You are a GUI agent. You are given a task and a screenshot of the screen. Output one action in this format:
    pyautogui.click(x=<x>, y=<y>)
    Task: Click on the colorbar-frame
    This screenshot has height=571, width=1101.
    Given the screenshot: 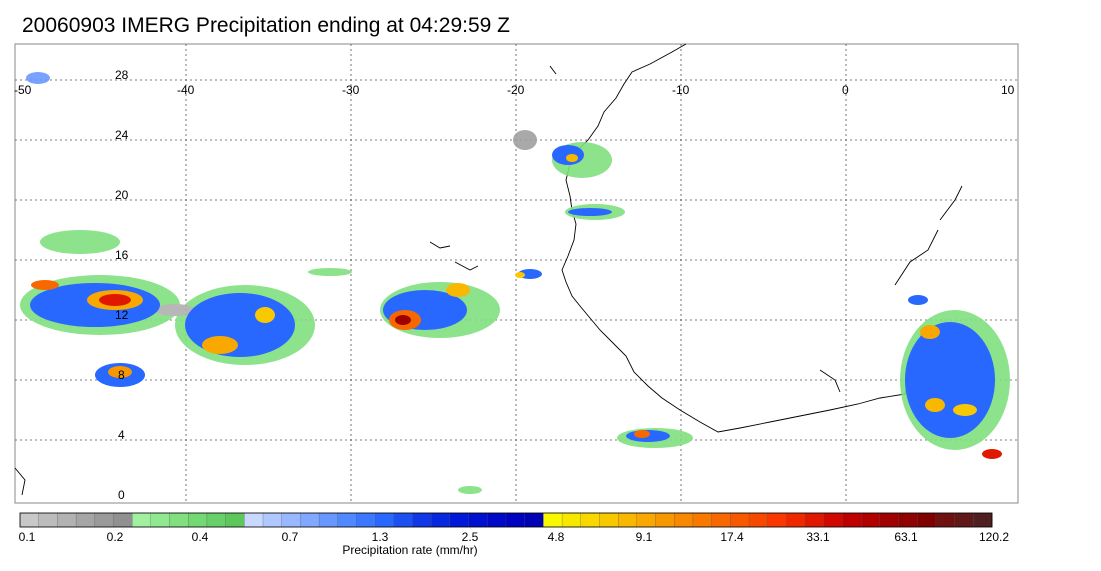 What is the action you would take?
    pyautogui.click(x=506, y=520)
    